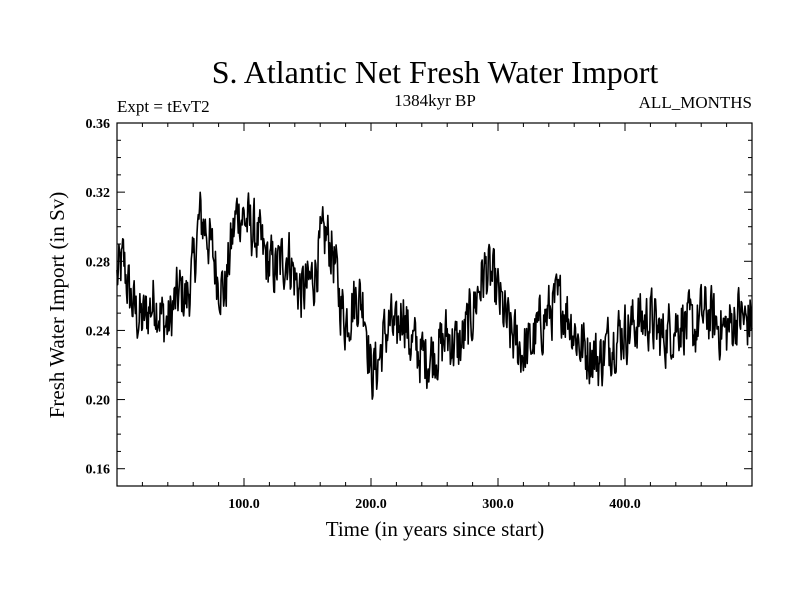 The image size is (800, 600). I want to click on experiment-label: Expt = tEvT2, so click(163, 106).